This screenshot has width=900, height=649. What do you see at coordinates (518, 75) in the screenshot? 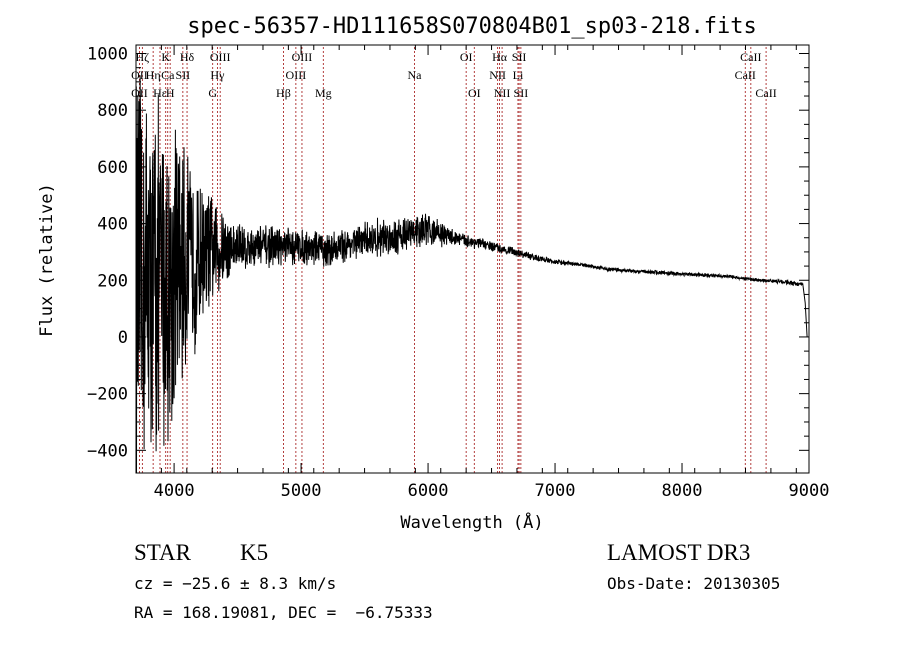
I see `spectral-line-label: Li` at bounding box center [518, 75].